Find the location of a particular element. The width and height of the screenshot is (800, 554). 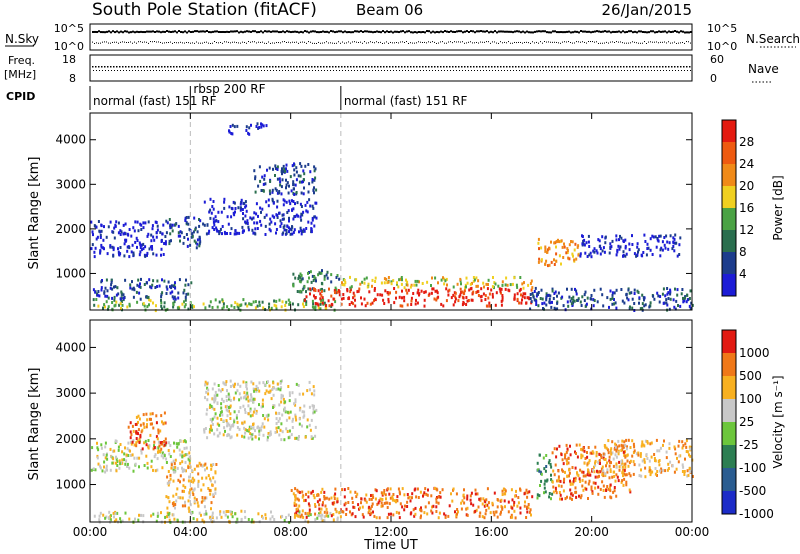

y-tick-label: 1000 is located at coordinates (70, 273).